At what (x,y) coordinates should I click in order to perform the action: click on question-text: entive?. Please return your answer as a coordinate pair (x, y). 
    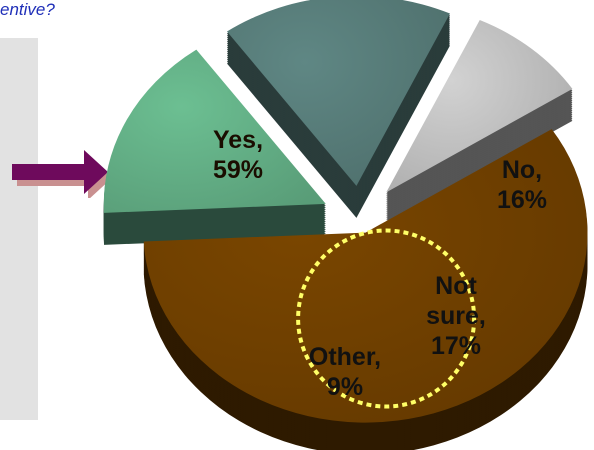
    Looking at the image, I should click on (27, 9).